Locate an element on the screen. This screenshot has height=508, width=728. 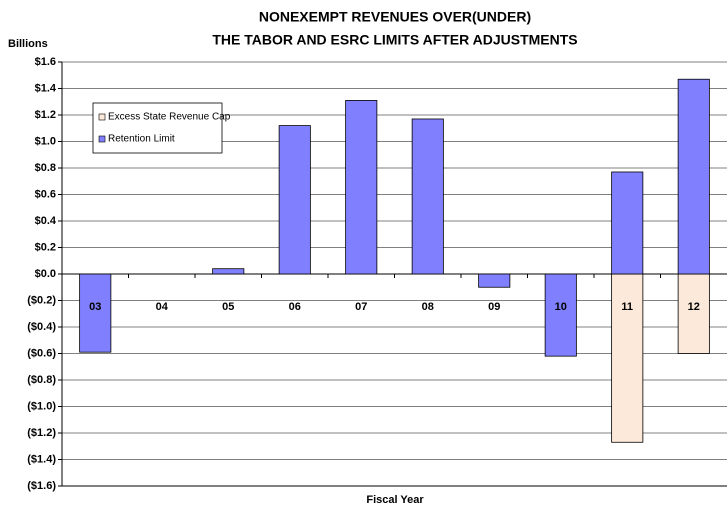
y-tick-label: $0.8 is located at coordinates (45, 168).